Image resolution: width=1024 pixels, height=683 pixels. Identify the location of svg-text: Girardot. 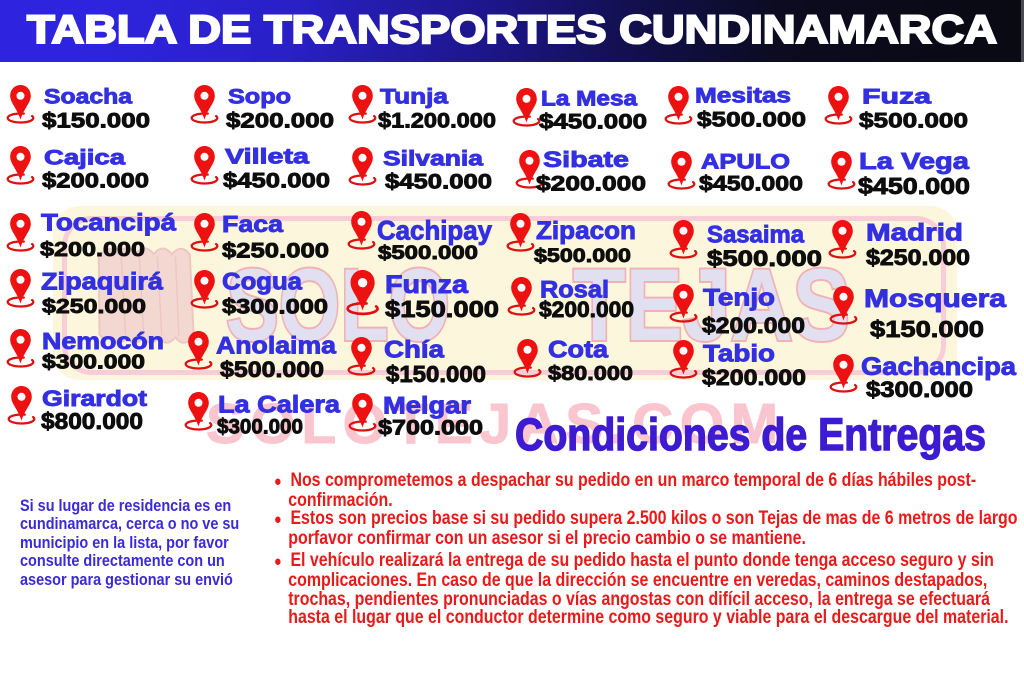
(95, 398).